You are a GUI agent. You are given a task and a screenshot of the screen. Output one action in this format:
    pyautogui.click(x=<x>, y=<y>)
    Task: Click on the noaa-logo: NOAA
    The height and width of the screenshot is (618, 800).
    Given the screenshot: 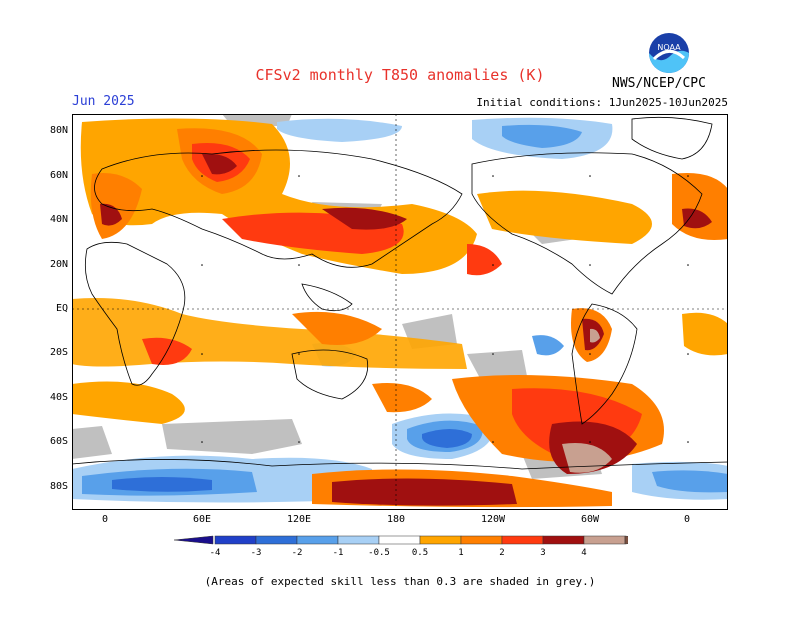 What is the action you would take?
    pyautogui.click(x=669, y=53)
    